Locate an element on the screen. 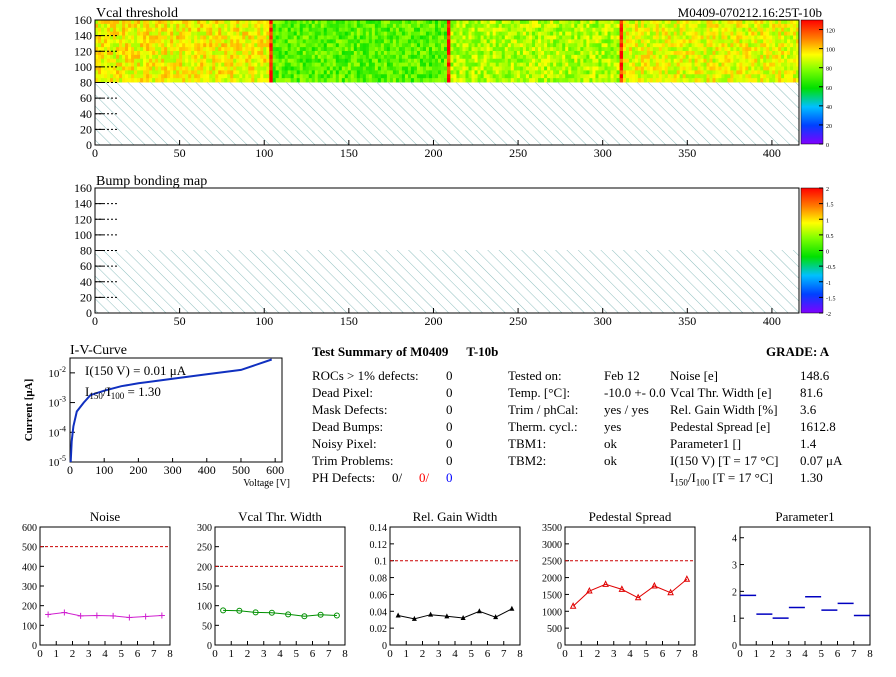 This screenshot has width=896, height=677. map1-empty-region is located at coordinates (447, 113).